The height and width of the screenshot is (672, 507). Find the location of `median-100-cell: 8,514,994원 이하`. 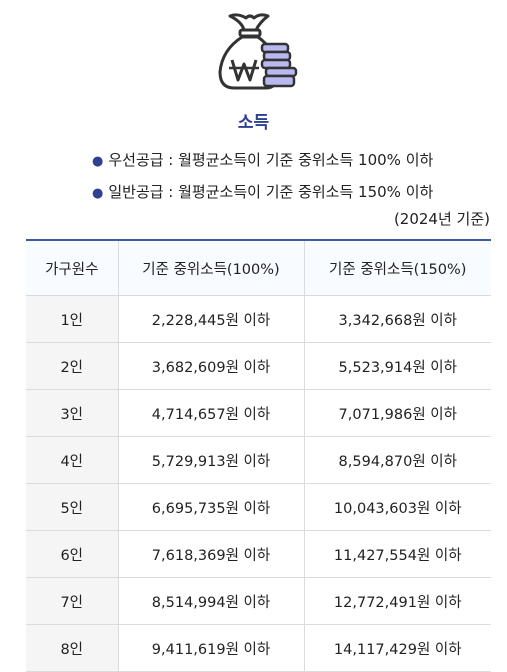

median-100-cell: 8,514,994원 이하 is located at coordinates (210, 601).